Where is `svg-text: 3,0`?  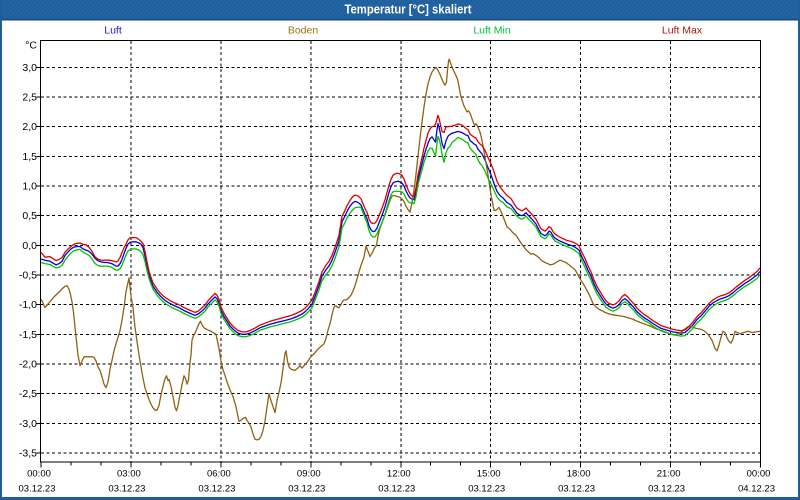
svg-text: 3,0 is located at coordinates (29, 68).